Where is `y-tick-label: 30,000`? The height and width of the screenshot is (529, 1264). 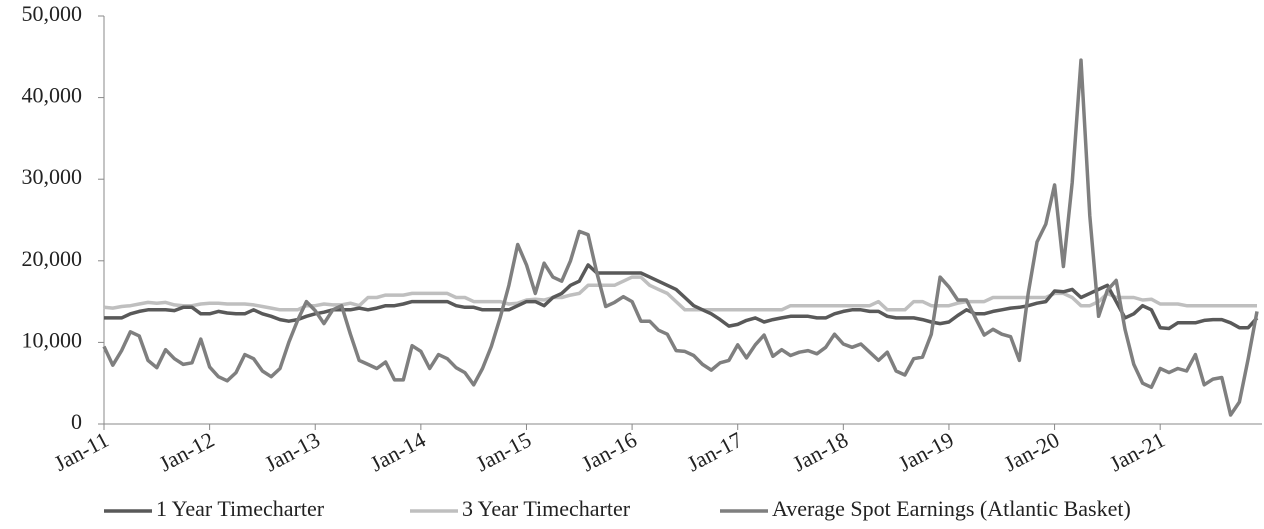 y-tick-label: 30,000 is located at coordinates (52, 176).